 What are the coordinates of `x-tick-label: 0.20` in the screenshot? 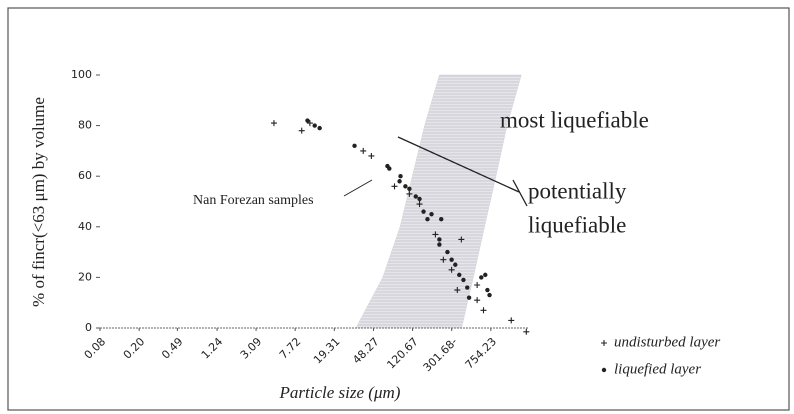 It's located at (134, 348).